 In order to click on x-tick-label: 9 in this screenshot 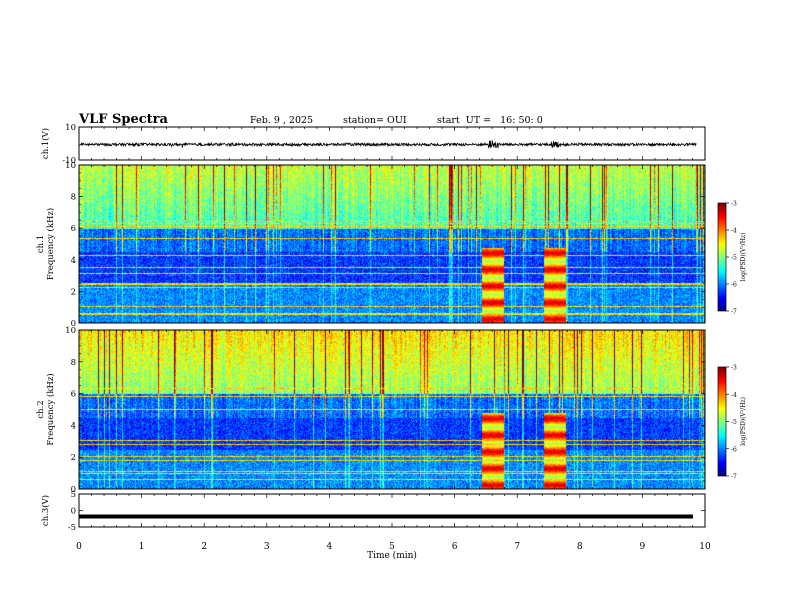, I will do `click(643, 547)`.